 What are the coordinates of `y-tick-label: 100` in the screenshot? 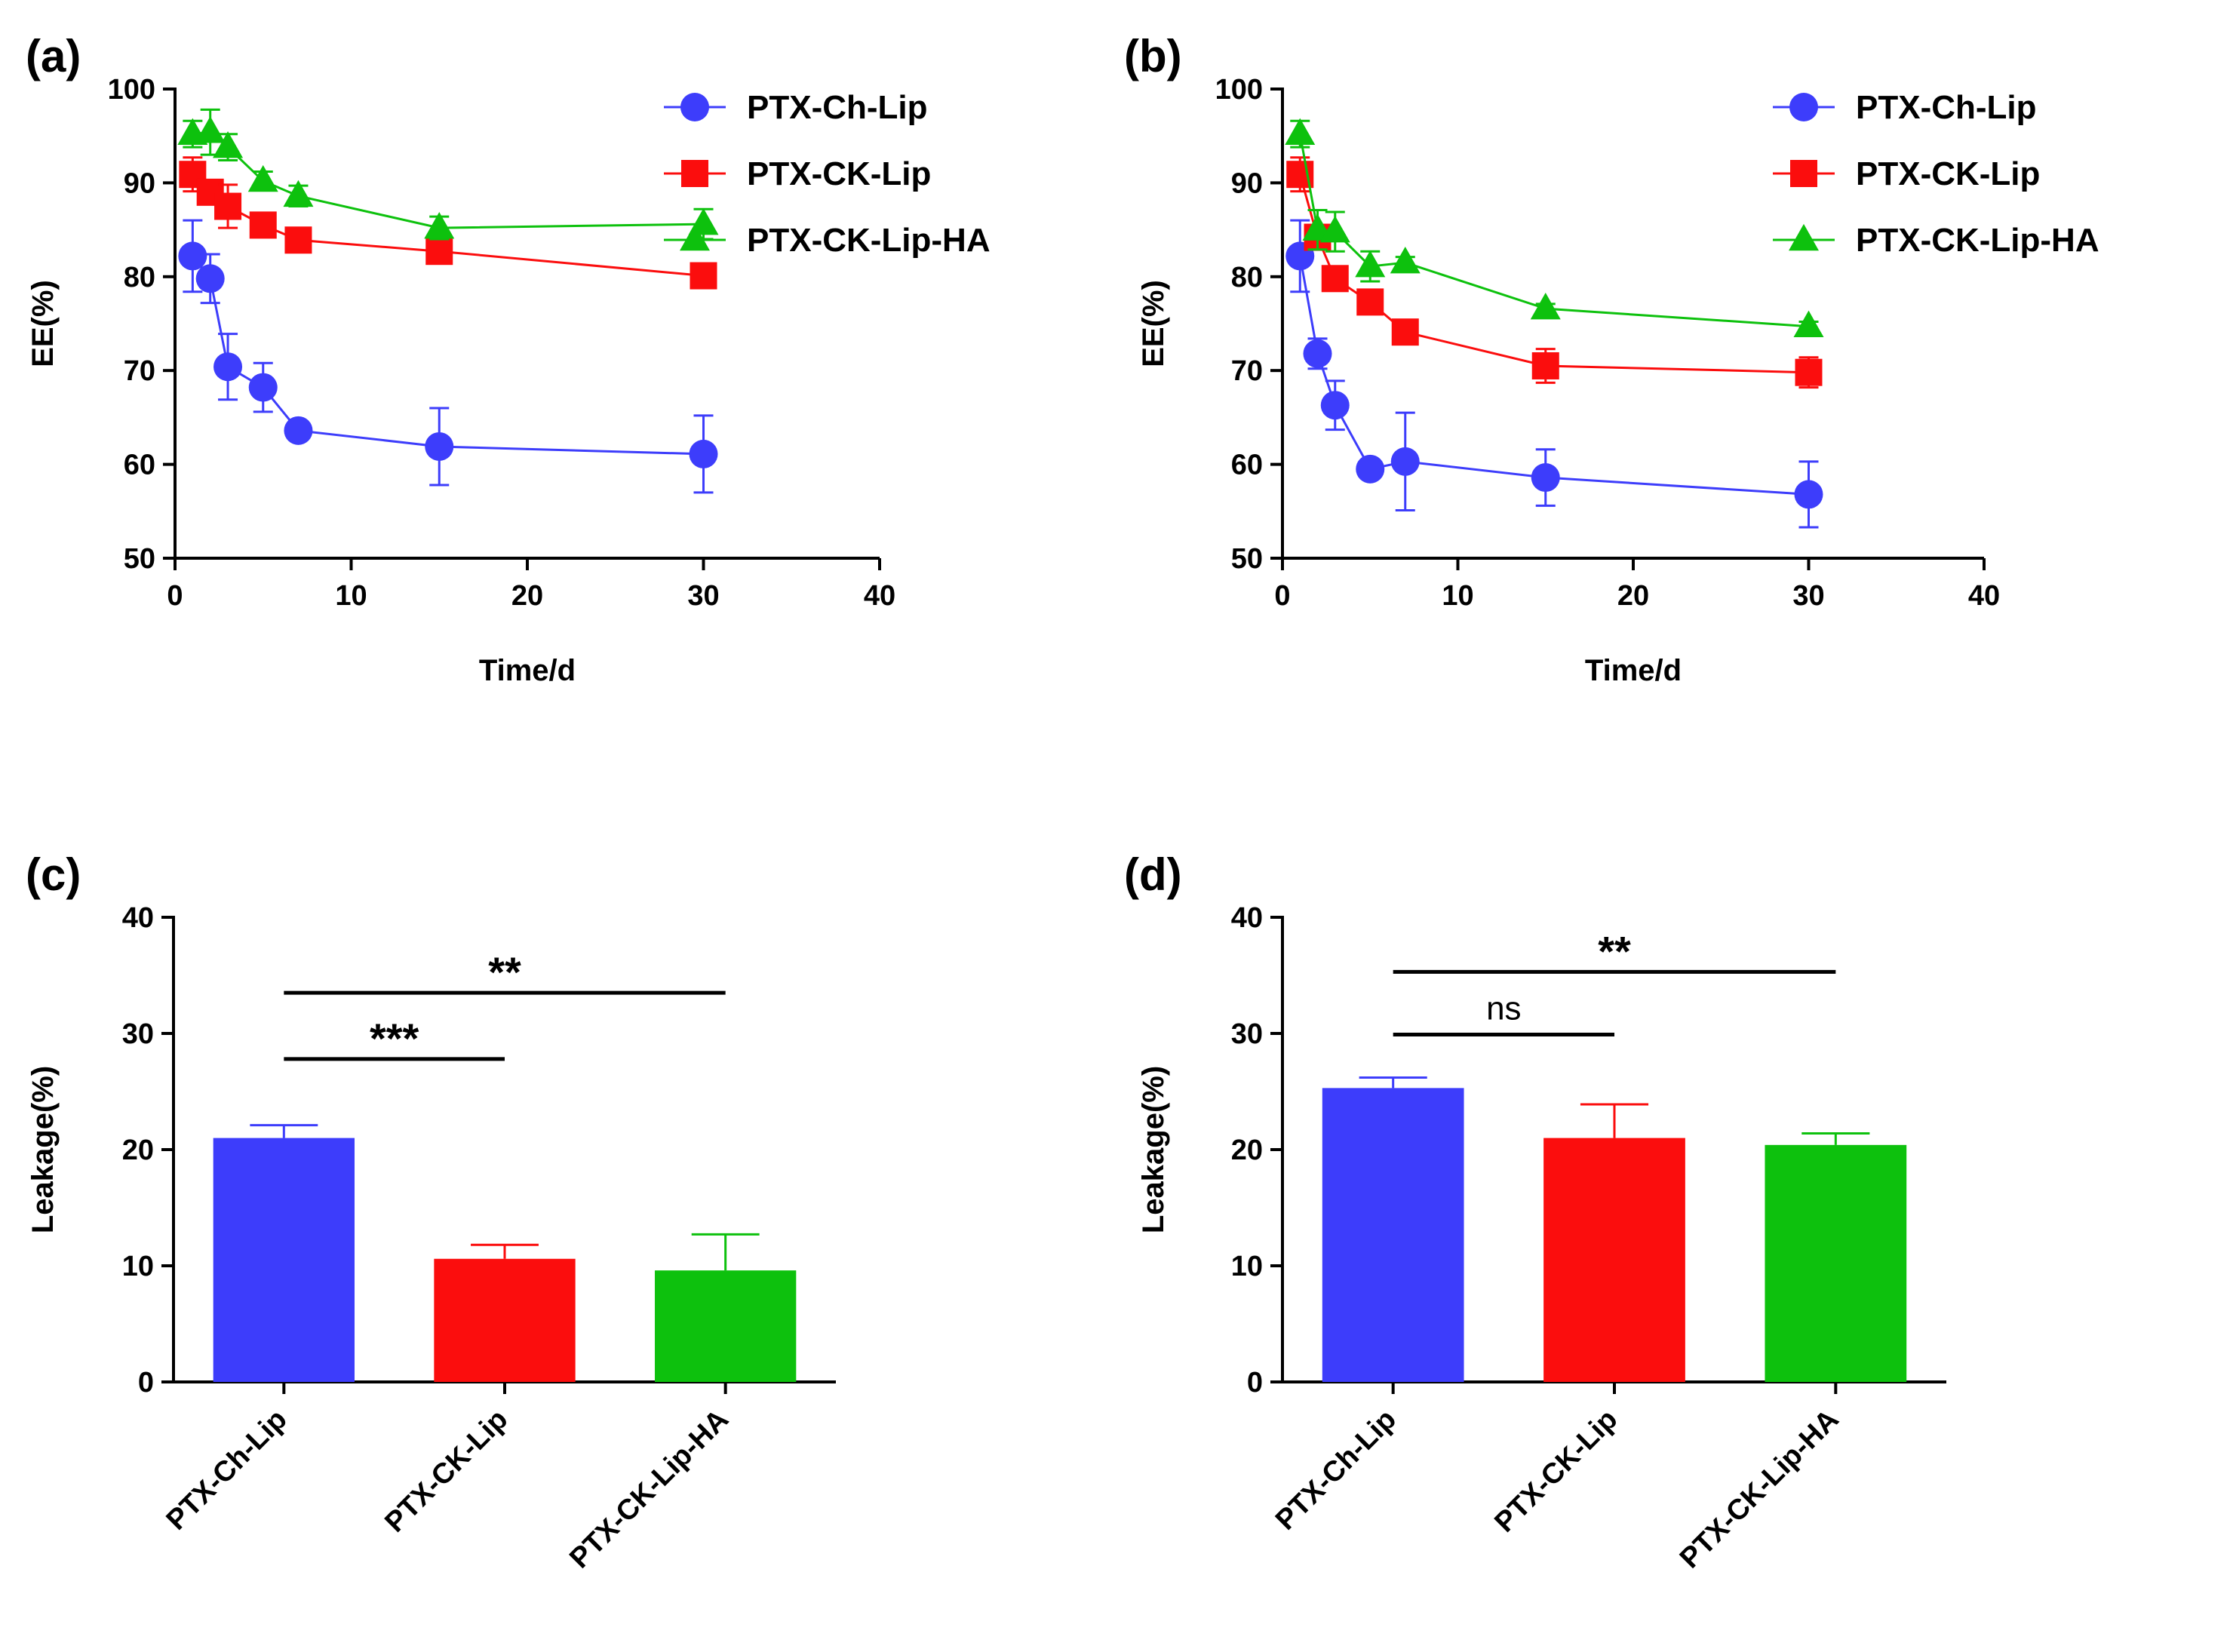 It's located at (1239, 90).